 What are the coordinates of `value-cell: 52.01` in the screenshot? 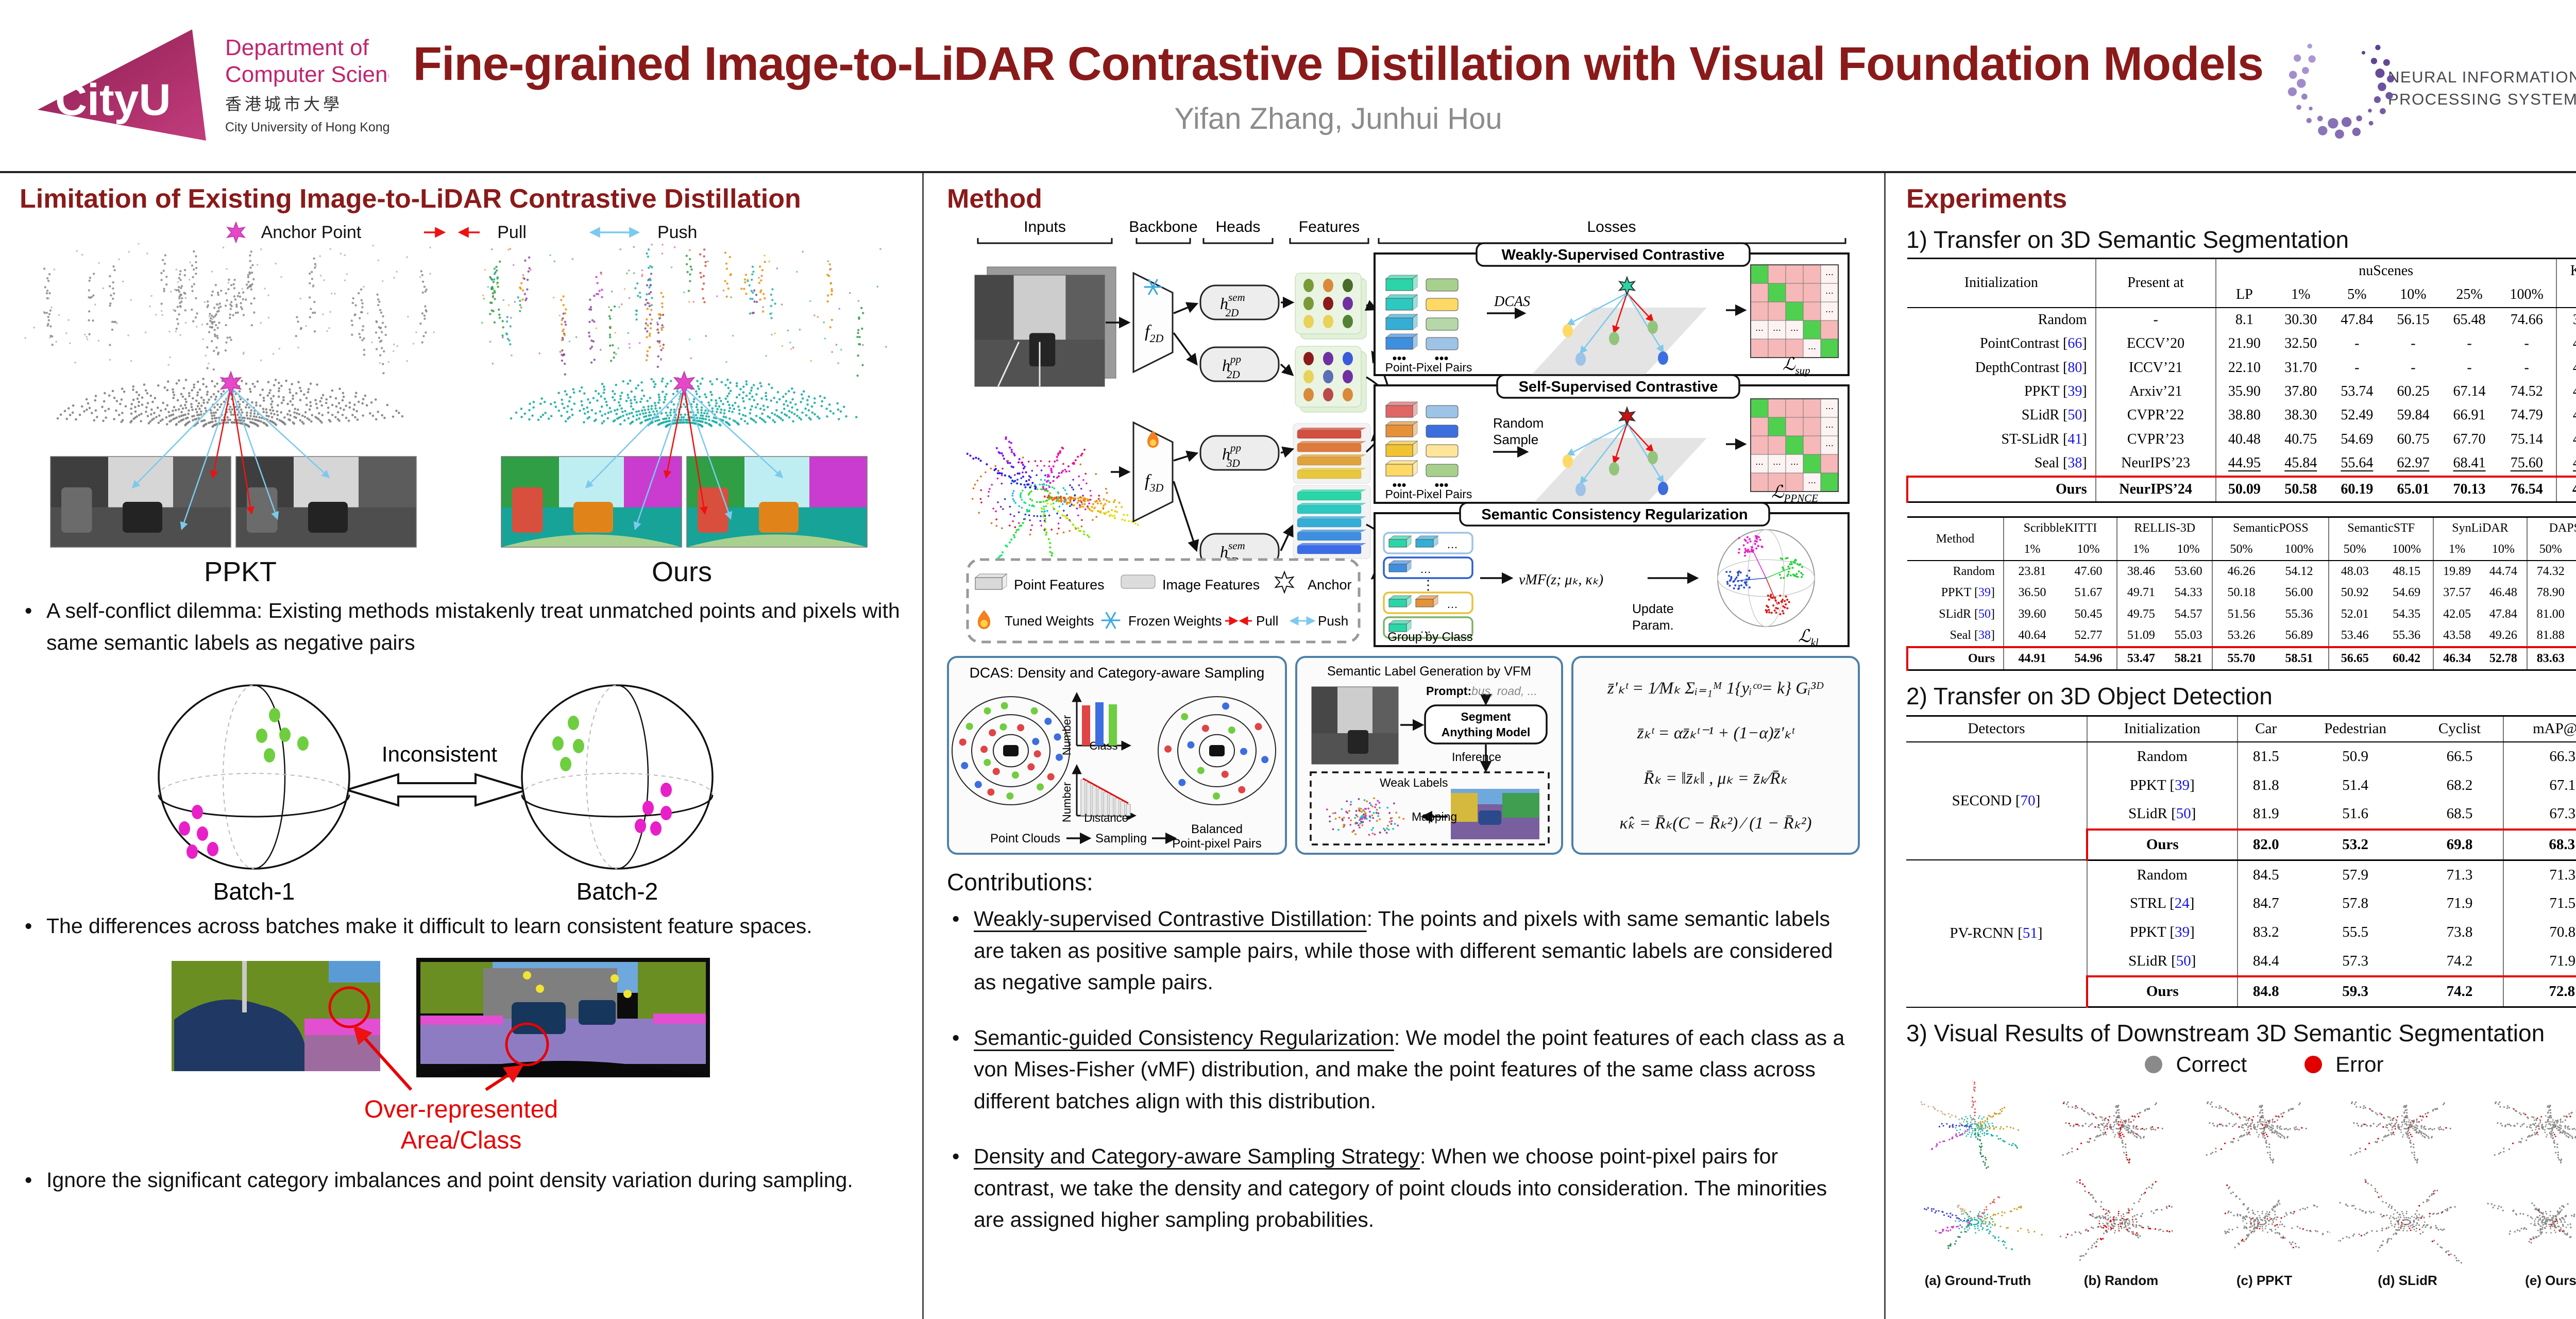 It's located at (2354, 614).